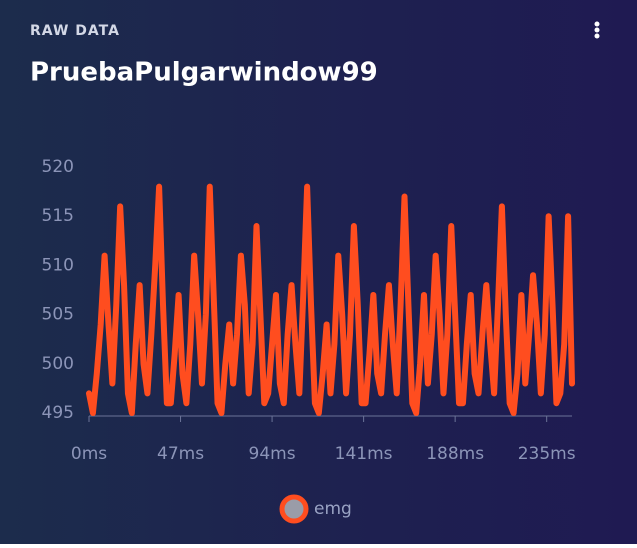  Describe the element at coordinates (294, 509) in the screenshot. I see `legend-marker` at that location.